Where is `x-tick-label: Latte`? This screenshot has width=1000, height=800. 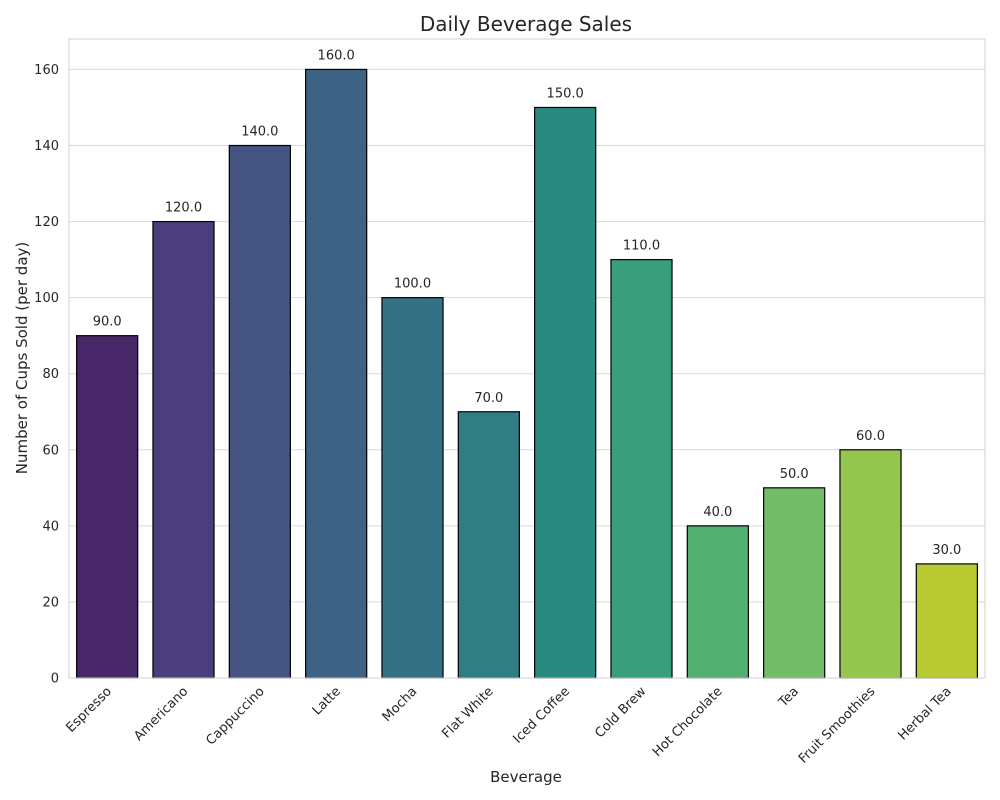 x-tick-label: Latte is located at coordinates (327, 701).